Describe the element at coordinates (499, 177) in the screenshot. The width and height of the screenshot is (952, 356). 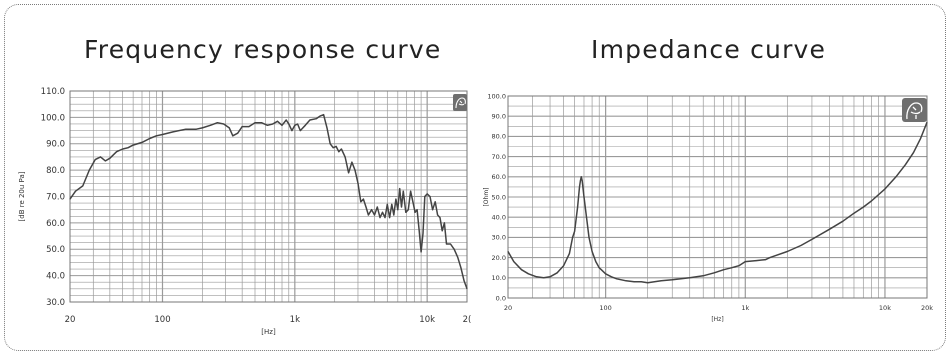
I see `y-tick-label: 60.0` at that location.